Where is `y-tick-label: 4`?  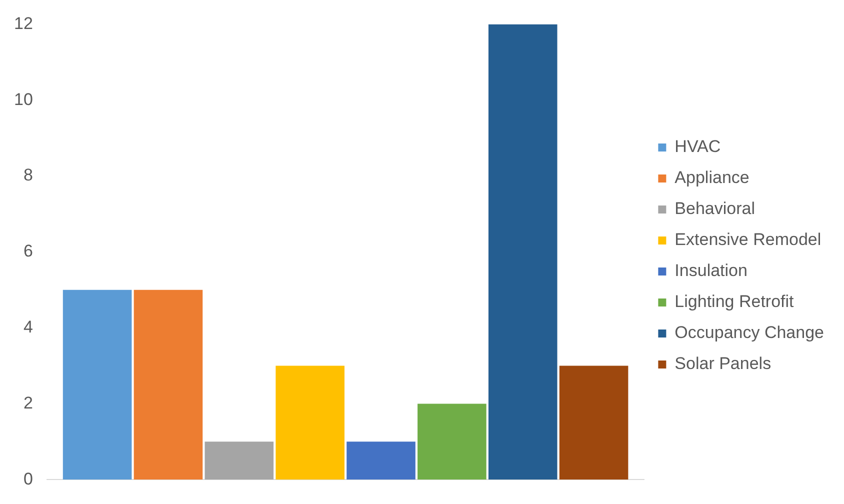
y-tick-label: 4 is located at coordinates (28, 326).